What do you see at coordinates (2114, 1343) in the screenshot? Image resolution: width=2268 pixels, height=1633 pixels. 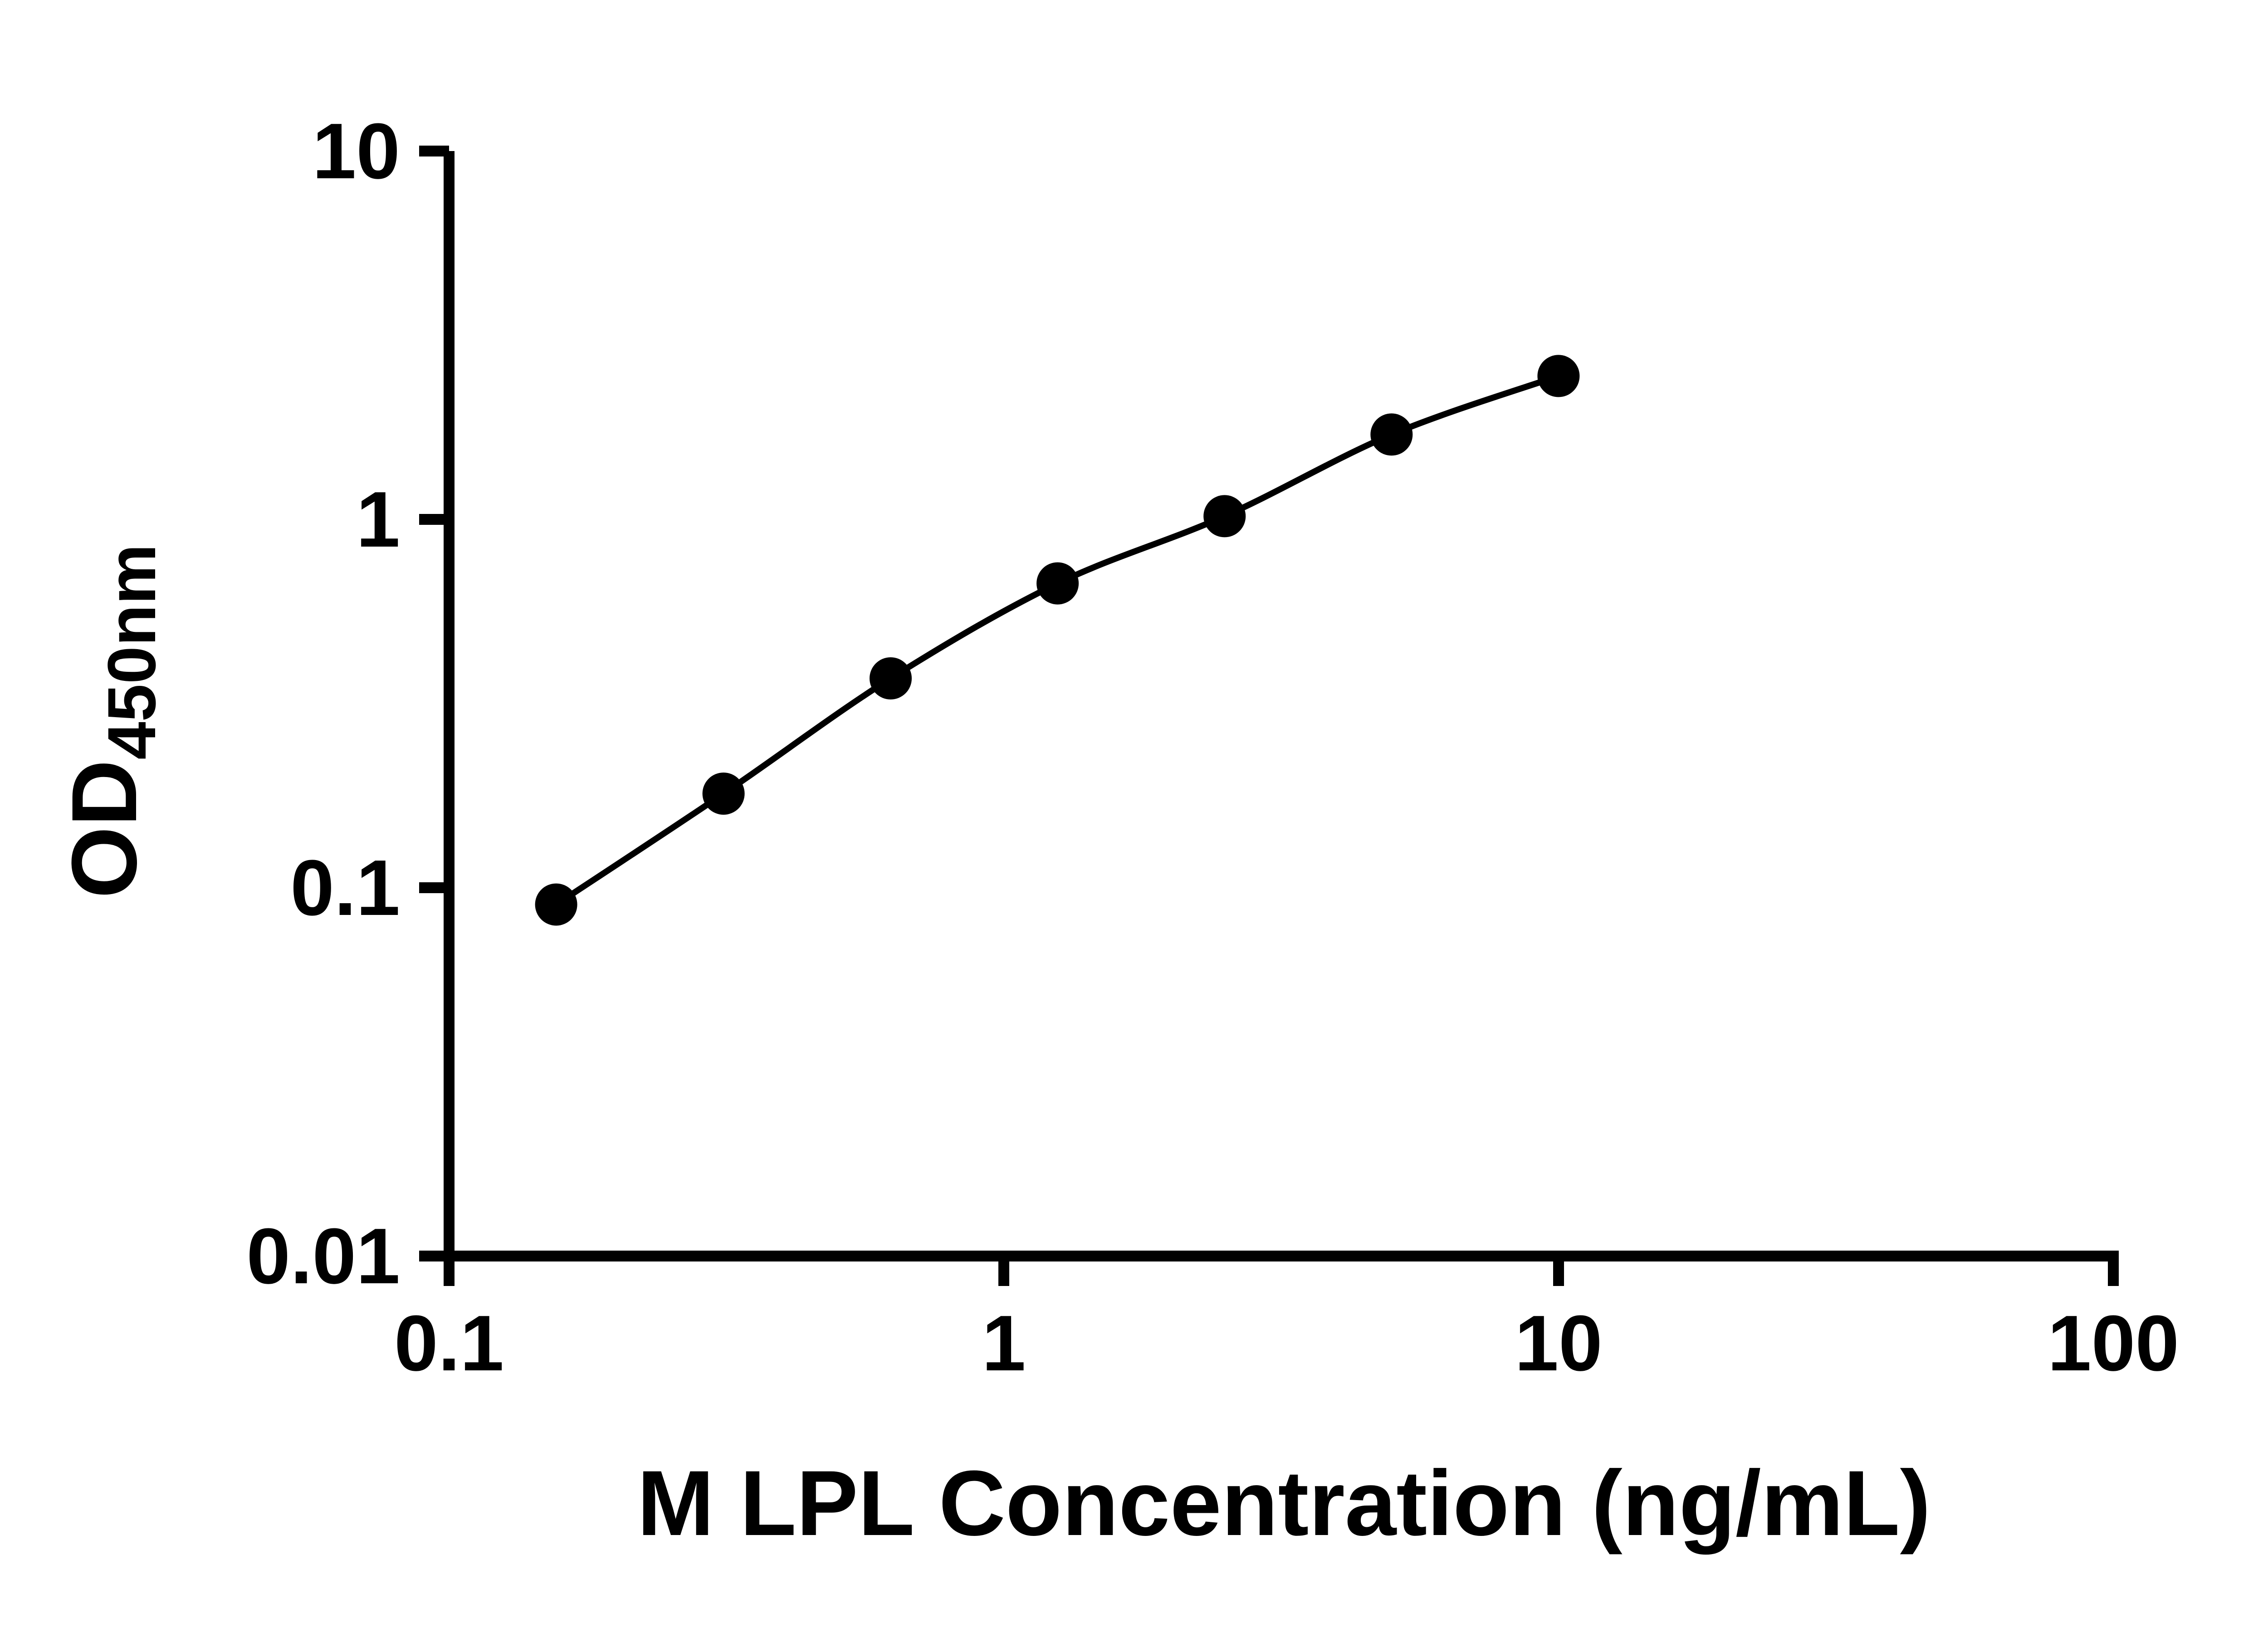 I see `x-tick-label: 100` at bounding box center [2114, 1343].